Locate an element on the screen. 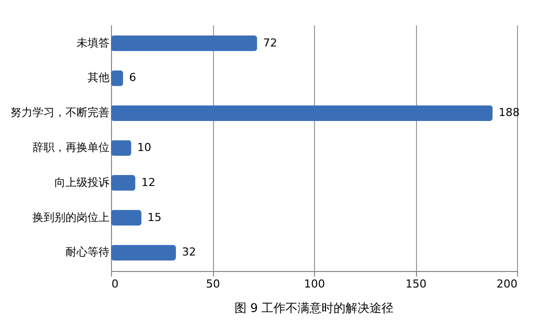 This screenshot has width=548, height=322. x-tick-label: 100 is located at coordinates (314, 284).